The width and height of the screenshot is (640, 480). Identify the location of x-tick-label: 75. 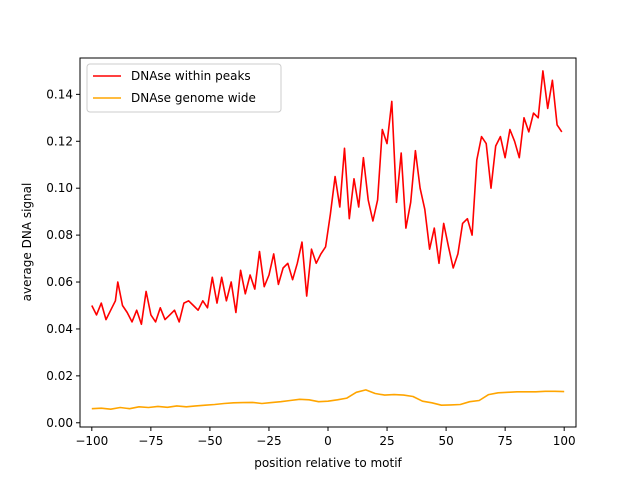
(505, 441).